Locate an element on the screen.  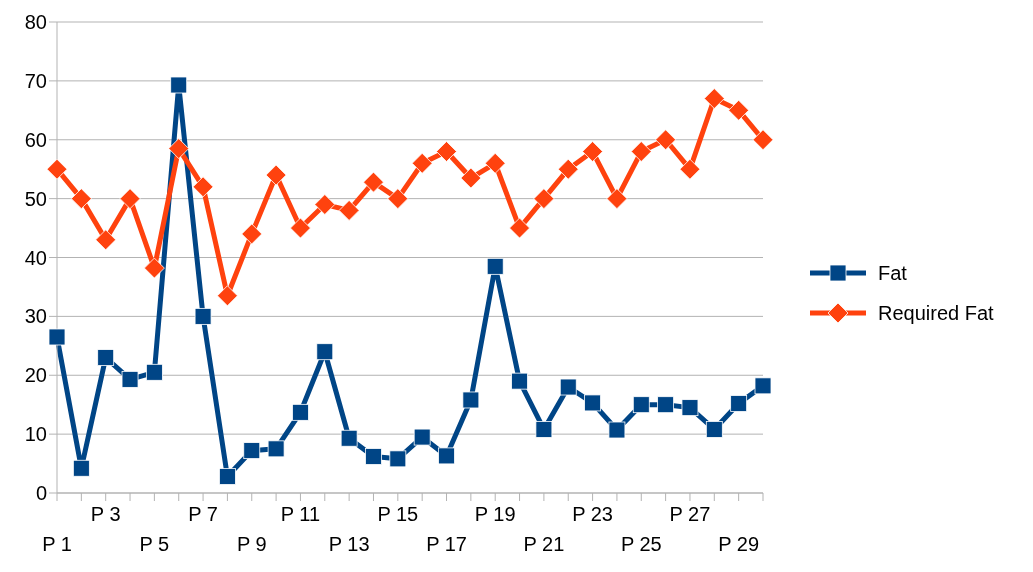
x-tick-label: P 7 is located at coordinates (203, 514).